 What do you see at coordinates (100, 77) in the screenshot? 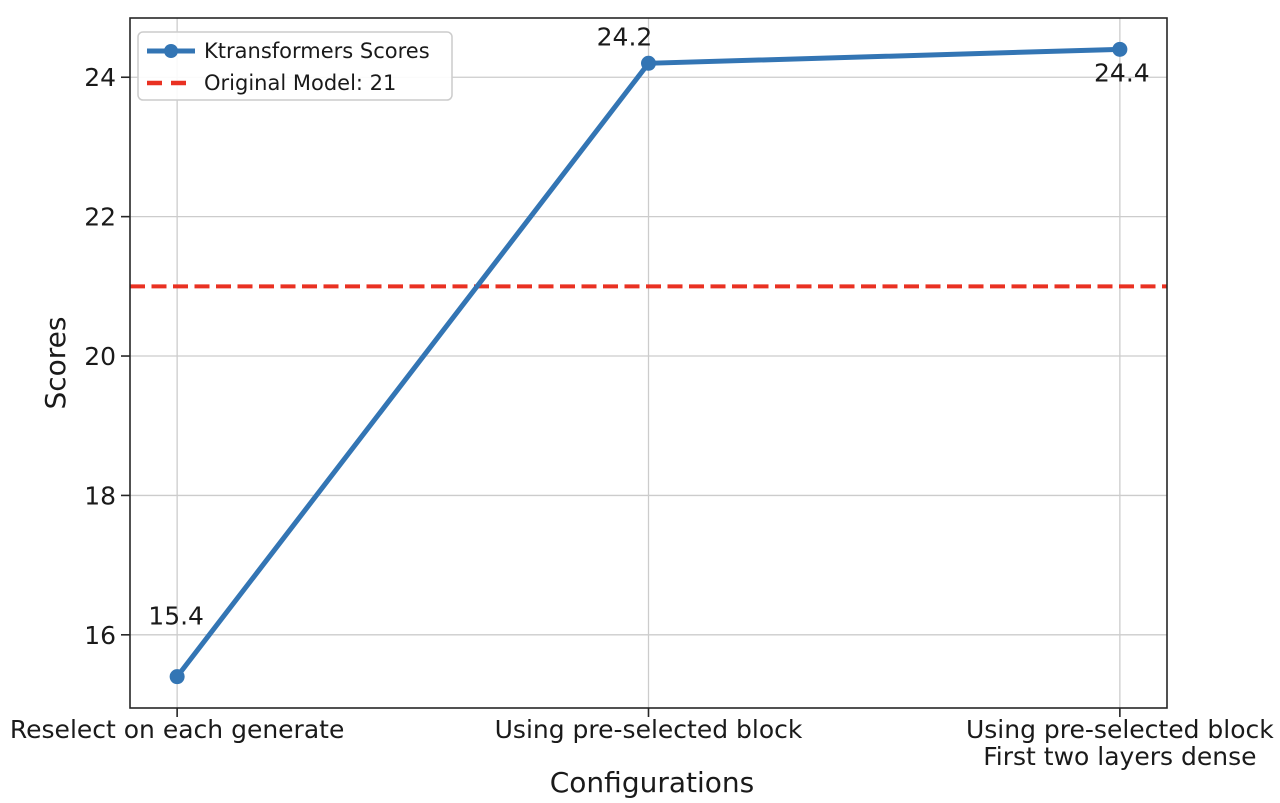
I see `y-tick-label: 24` at bounding box center [100, 77].